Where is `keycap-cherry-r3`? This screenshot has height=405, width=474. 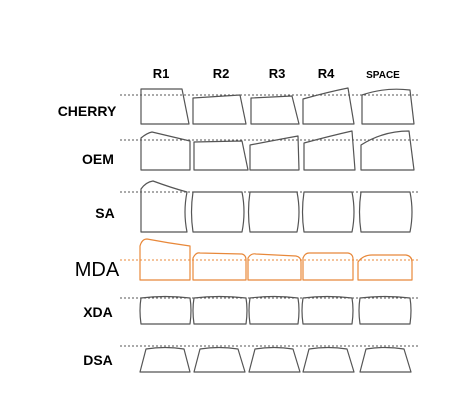 keycap-cherry-r3 is located at coordinates (275, 110).